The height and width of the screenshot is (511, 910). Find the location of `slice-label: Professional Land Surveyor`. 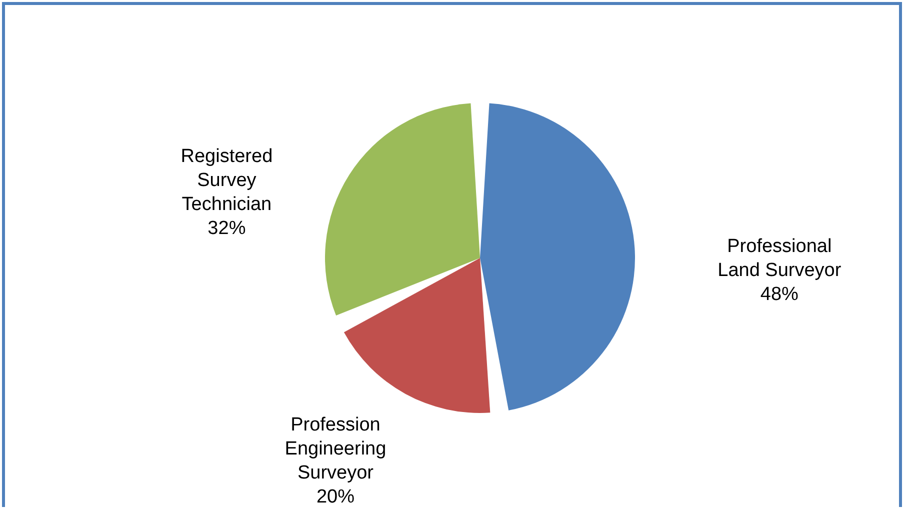

slice-label: Professional Land Surveyor is located at coordinates (780, 259).